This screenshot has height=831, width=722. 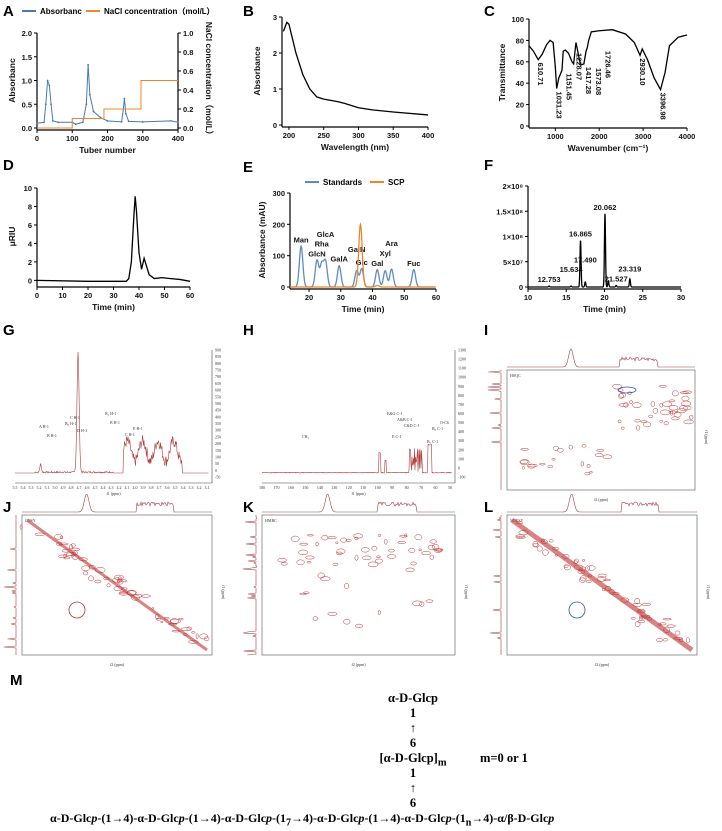 I want to click on y-tick-label: 800, so click(x=218, y=363).